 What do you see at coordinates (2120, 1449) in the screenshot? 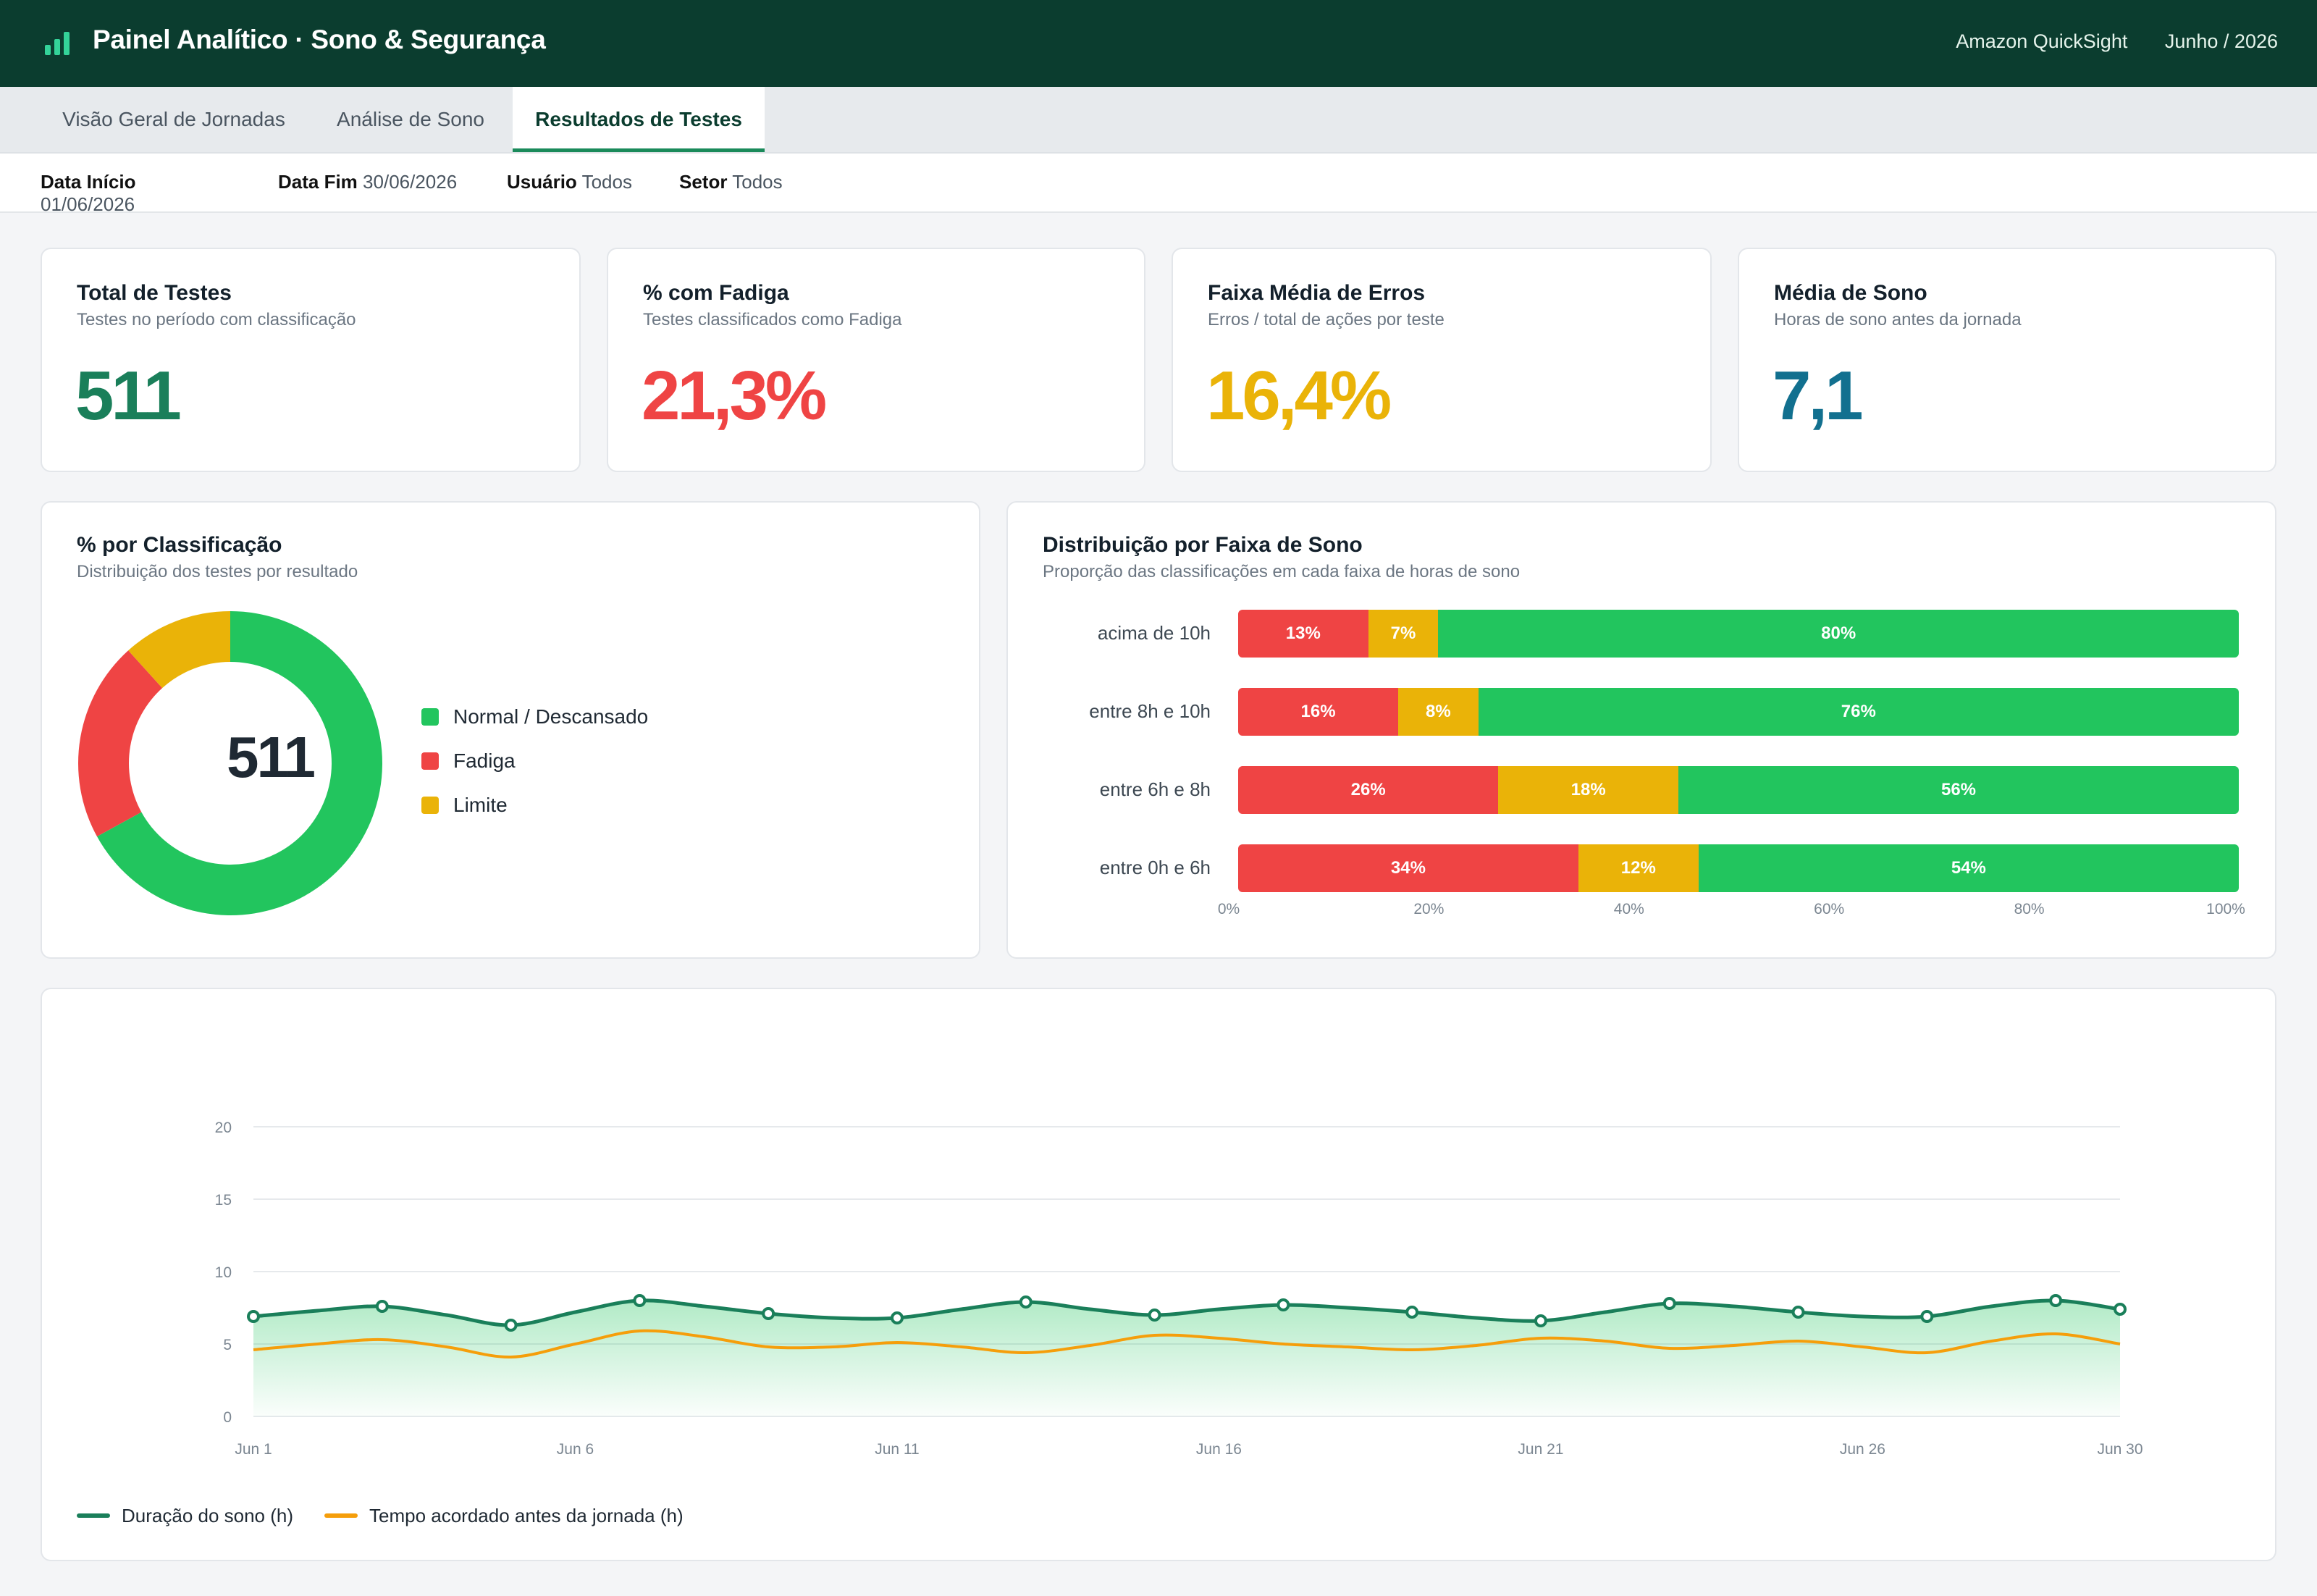
I see `x-tick-label: Jun 30` at bounding box center [2120, 1449].